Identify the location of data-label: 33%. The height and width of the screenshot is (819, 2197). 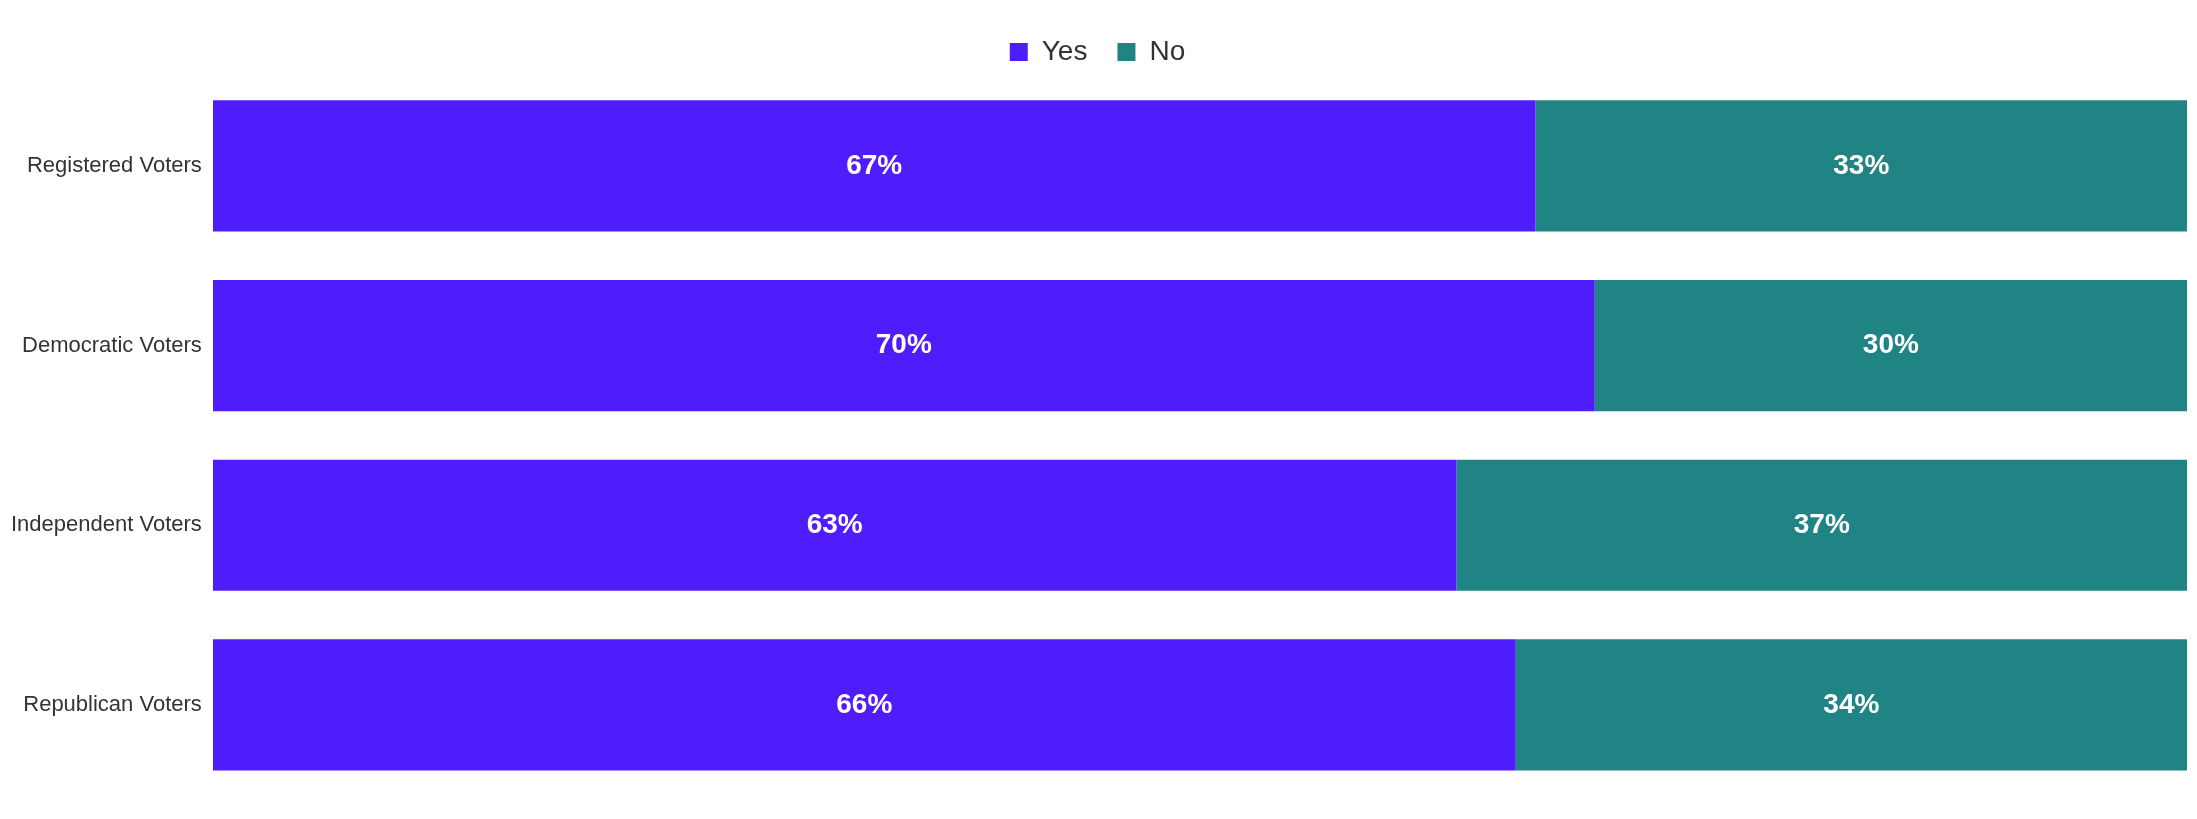
(1861, 164).